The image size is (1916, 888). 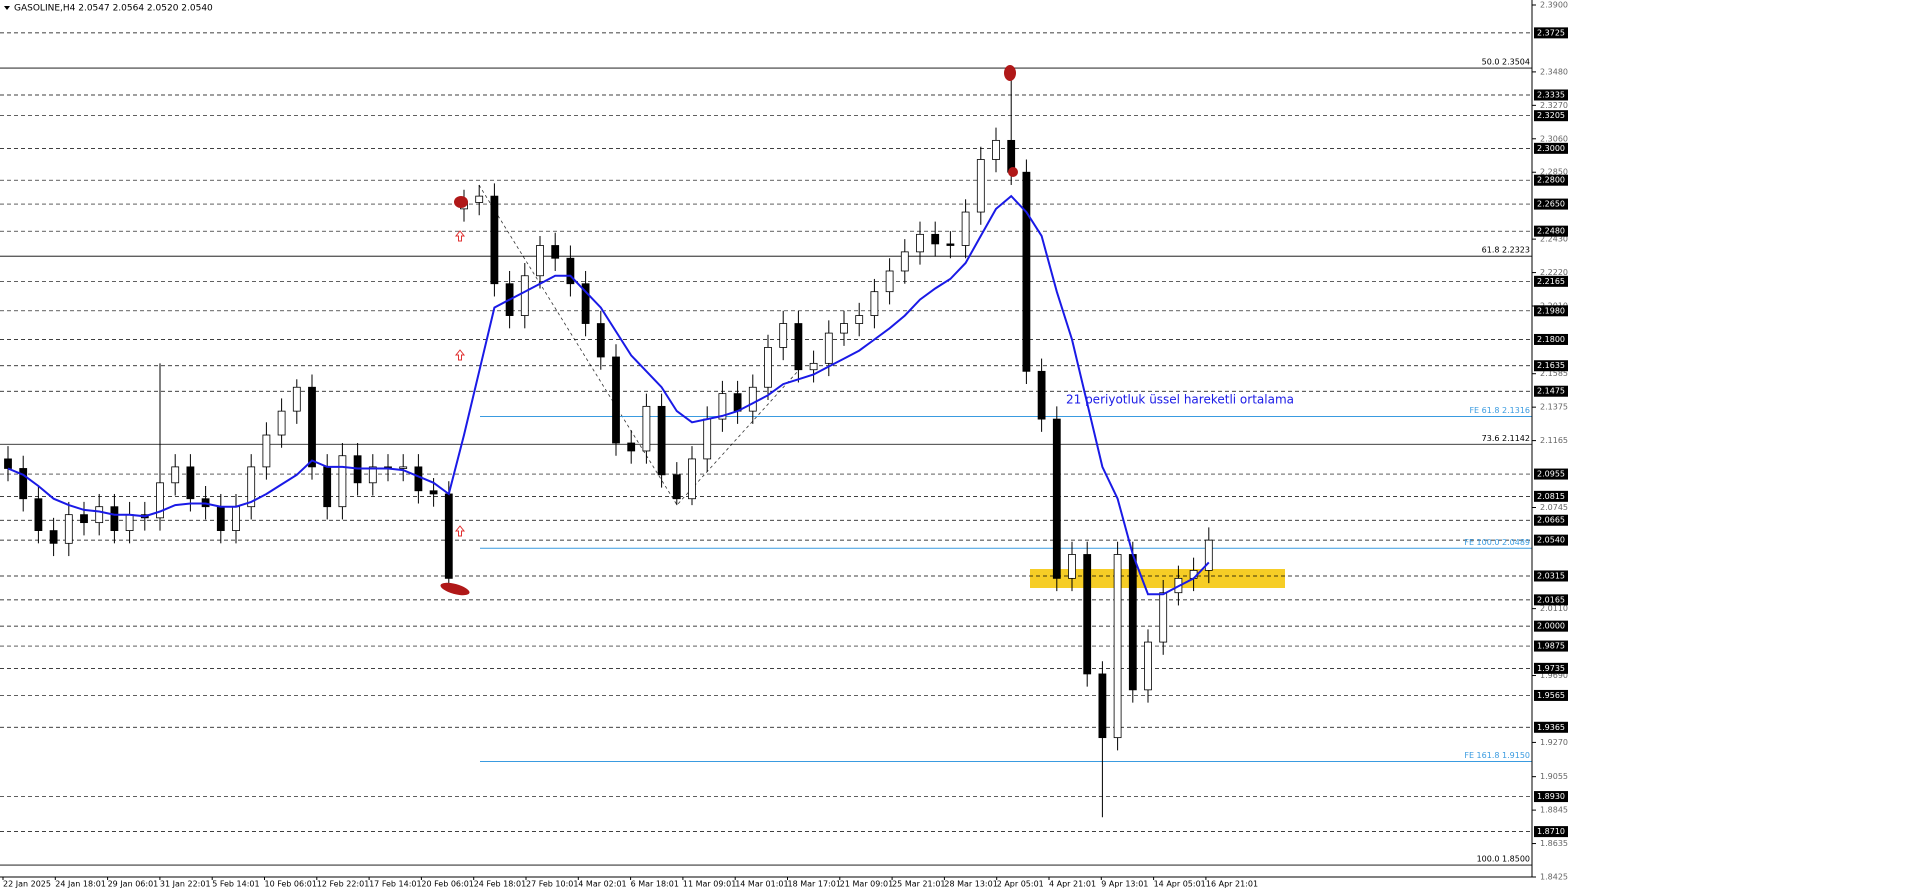 I want to click on x-tick-label: 22 Jan 2025, so click(x=27, y=884).